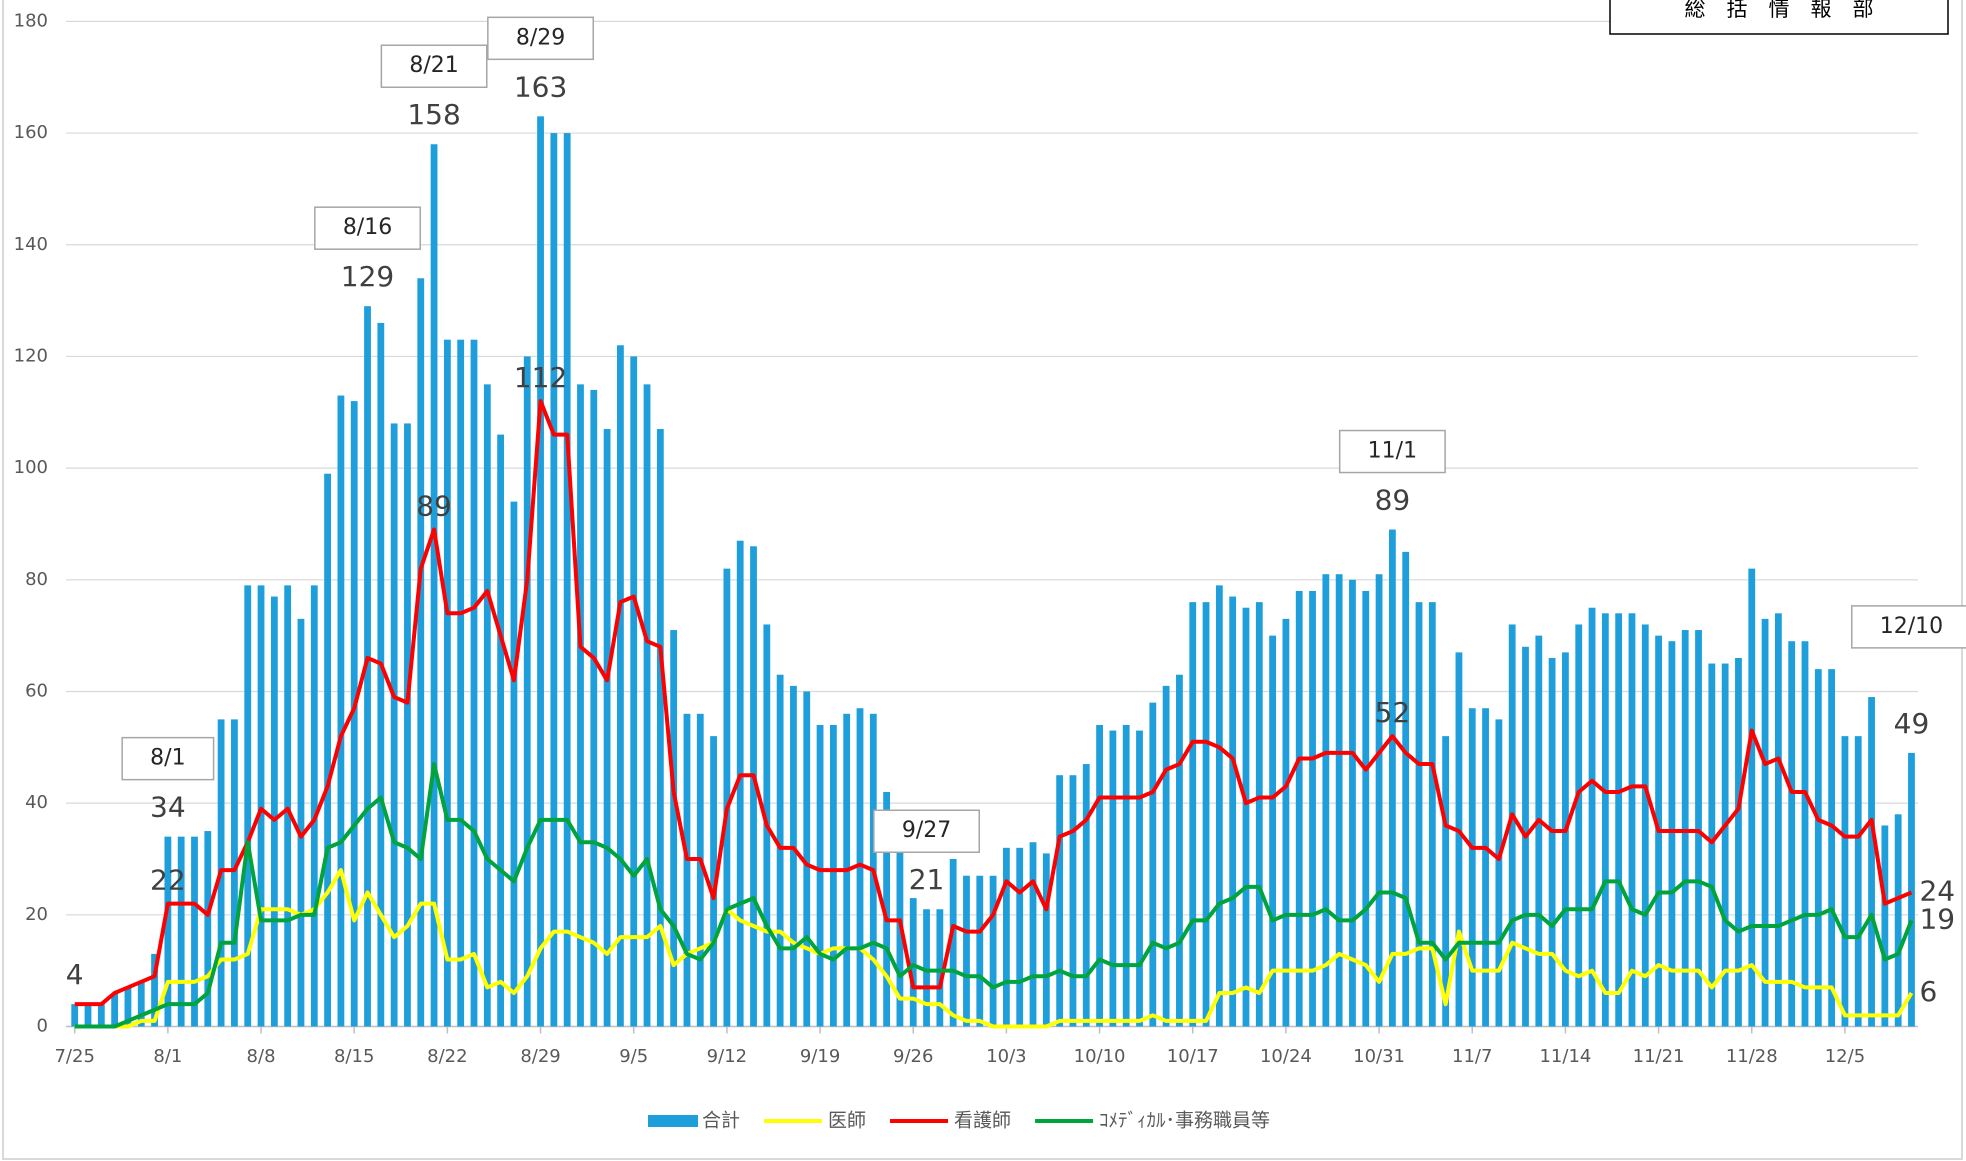 This screenshot has width=1966, height=1161. I want to click on line, so click(994, 948).